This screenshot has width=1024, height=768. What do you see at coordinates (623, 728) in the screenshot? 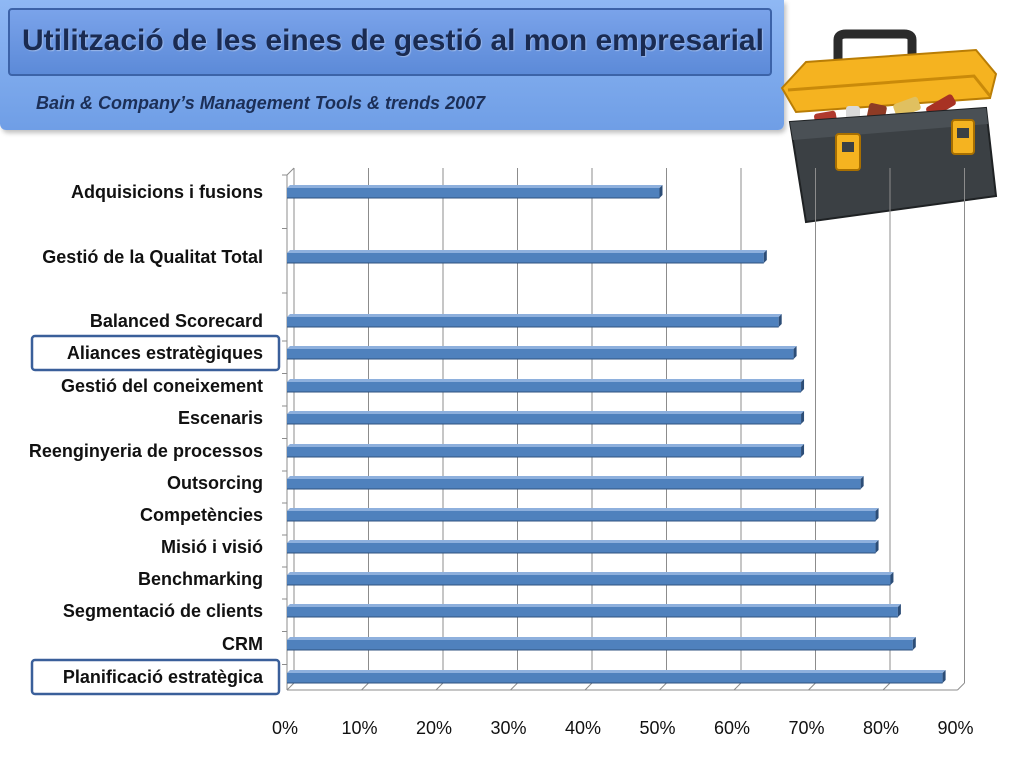
I see `chart-tick-labels: 0% 10% 20% 30% 40% 50% 60% 70% 80% 90%` at bounding box center [623, 728].